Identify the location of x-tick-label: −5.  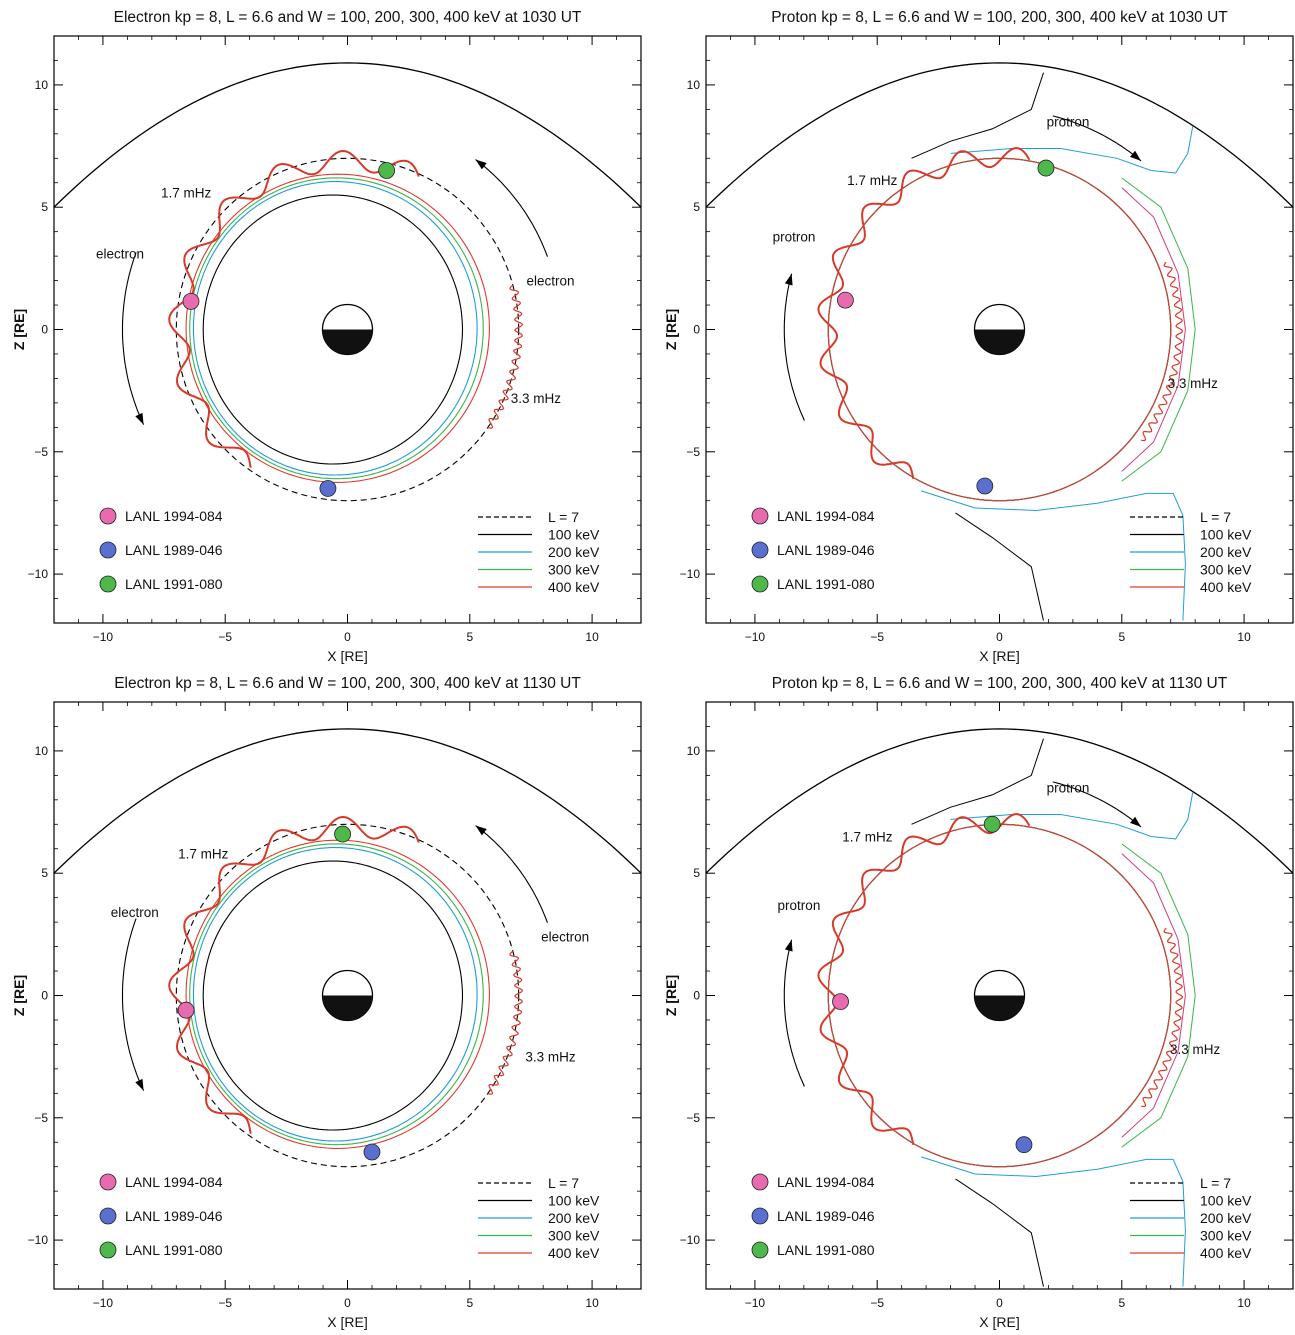
(225, 1303).